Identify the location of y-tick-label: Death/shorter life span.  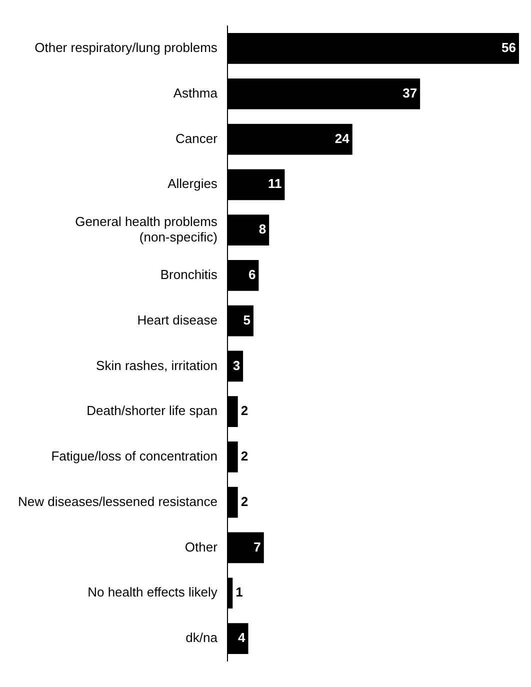
(152, 410).